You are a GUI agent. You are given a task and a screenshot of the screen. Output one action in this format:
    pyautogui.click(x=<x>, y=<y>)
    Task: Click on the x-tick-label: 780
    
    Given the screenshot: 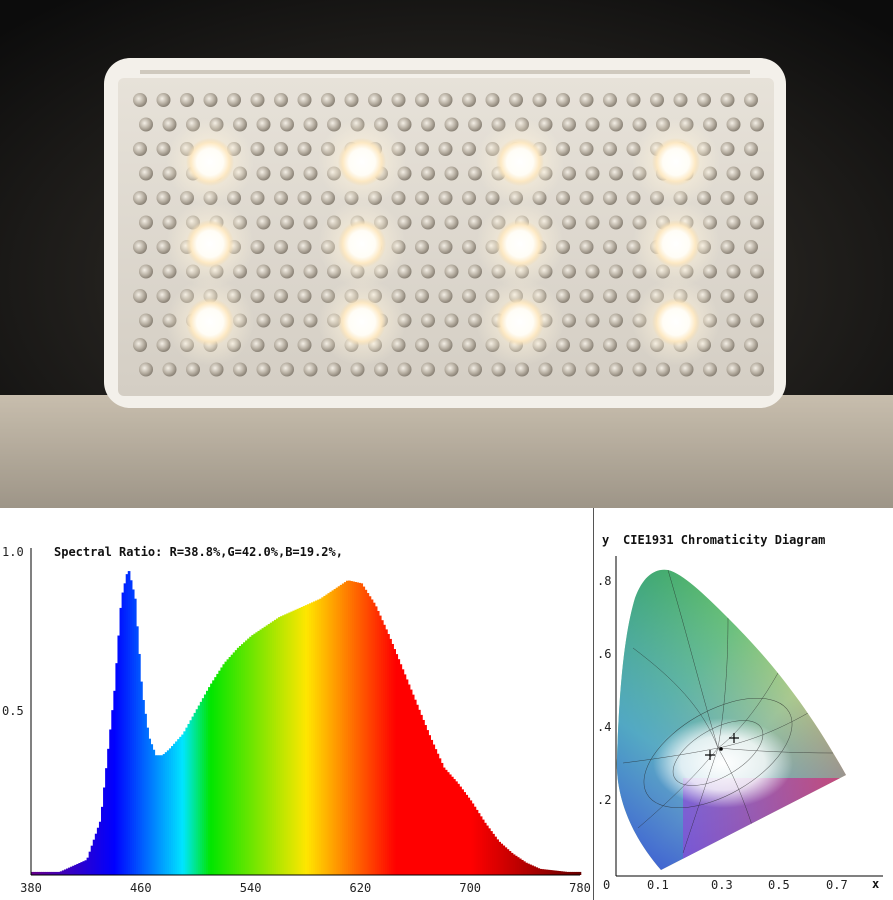 What is the action you would take?
    pyautogui.click(x=580, y=888)
    